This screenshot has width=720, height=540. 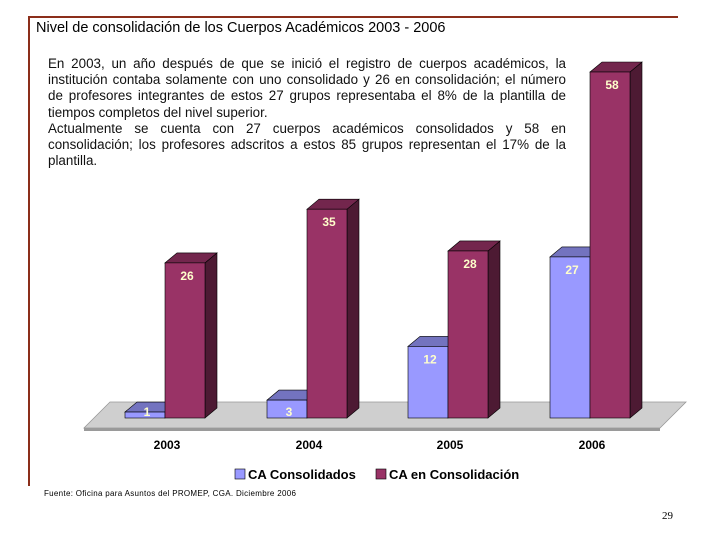 What do you see at coordinates (385, 416) in the screenshot?
I see `chart-floor` at bounding box center [385, 416].